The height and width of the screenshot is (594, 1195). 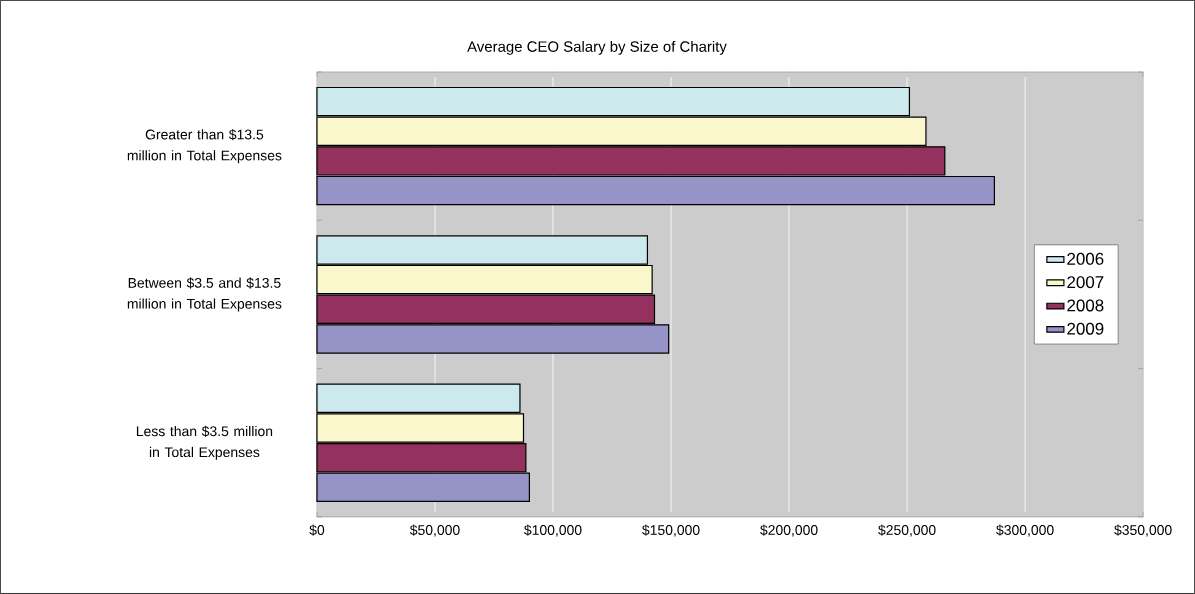 I want to click on legend-label: 2007, so click(x=1085, y=282).